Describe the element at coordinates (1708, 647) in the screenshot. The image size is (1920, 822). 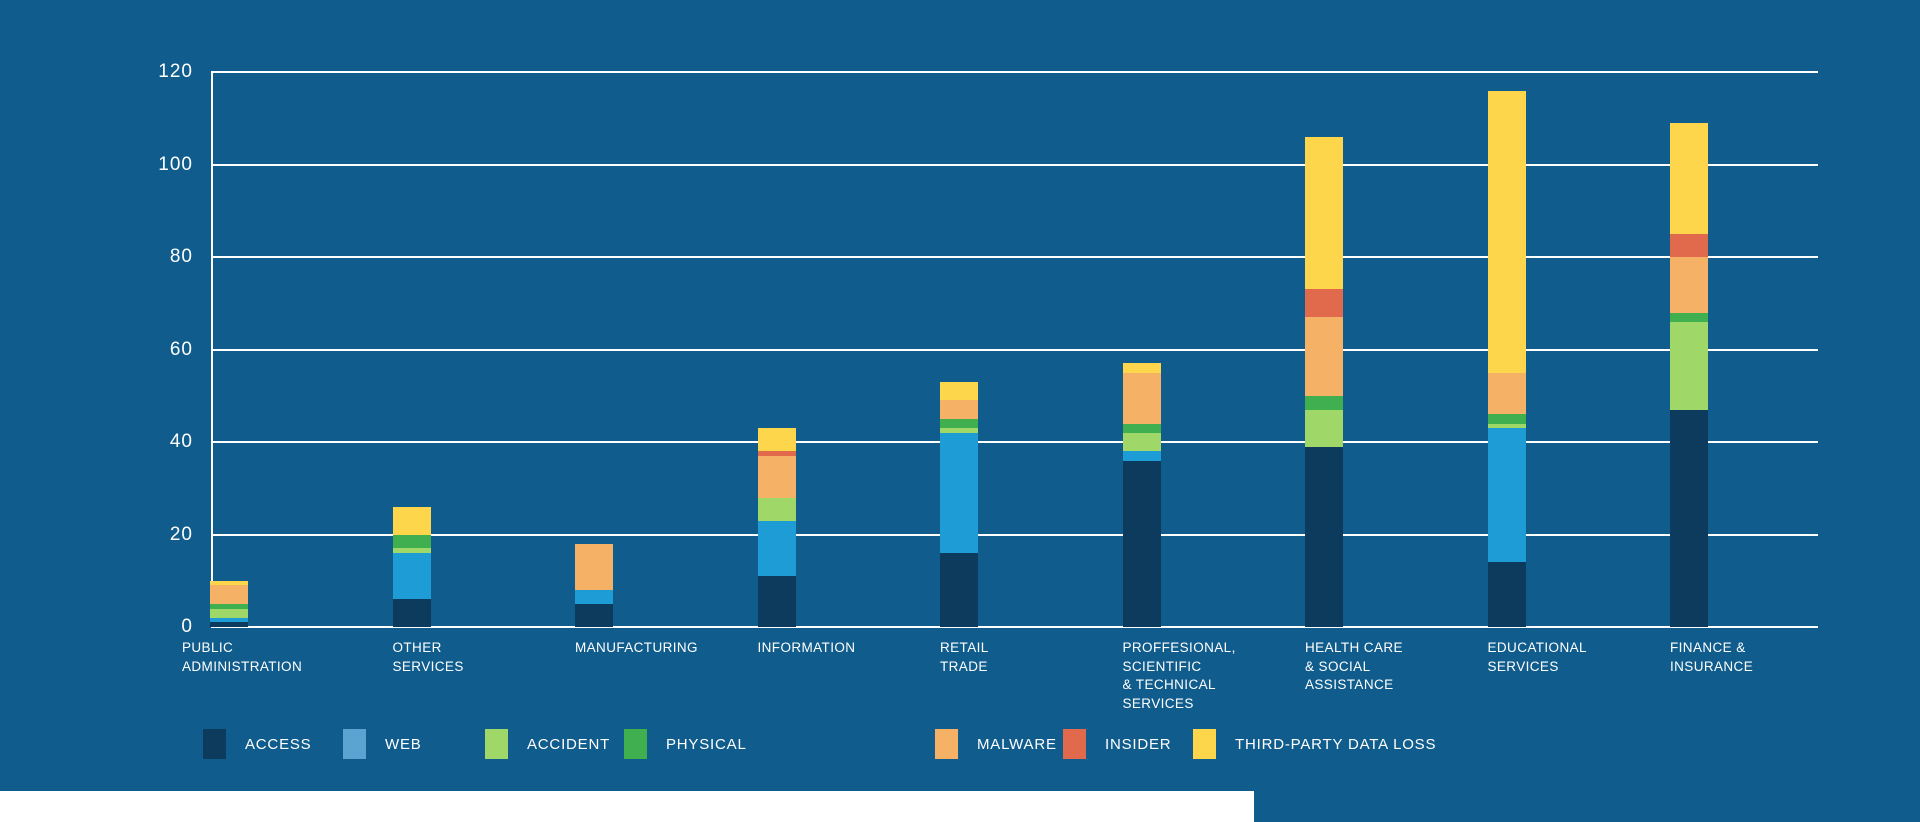
I see `x-axis-label-line: FINANCE &` at that location.